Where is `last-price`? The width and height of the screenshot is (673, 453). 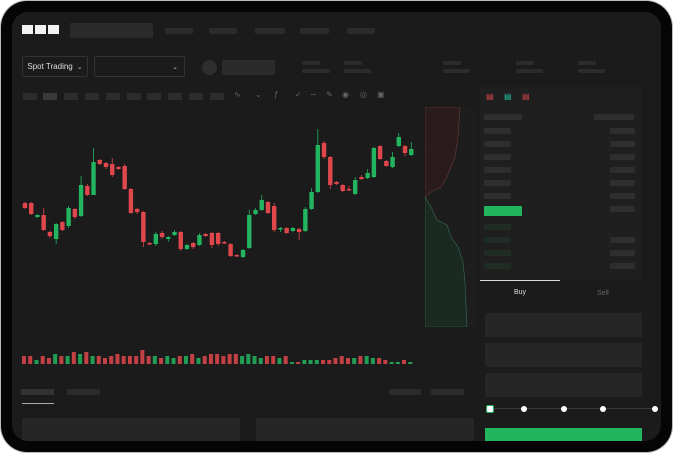 last-price is located at coordinates (503, 211).